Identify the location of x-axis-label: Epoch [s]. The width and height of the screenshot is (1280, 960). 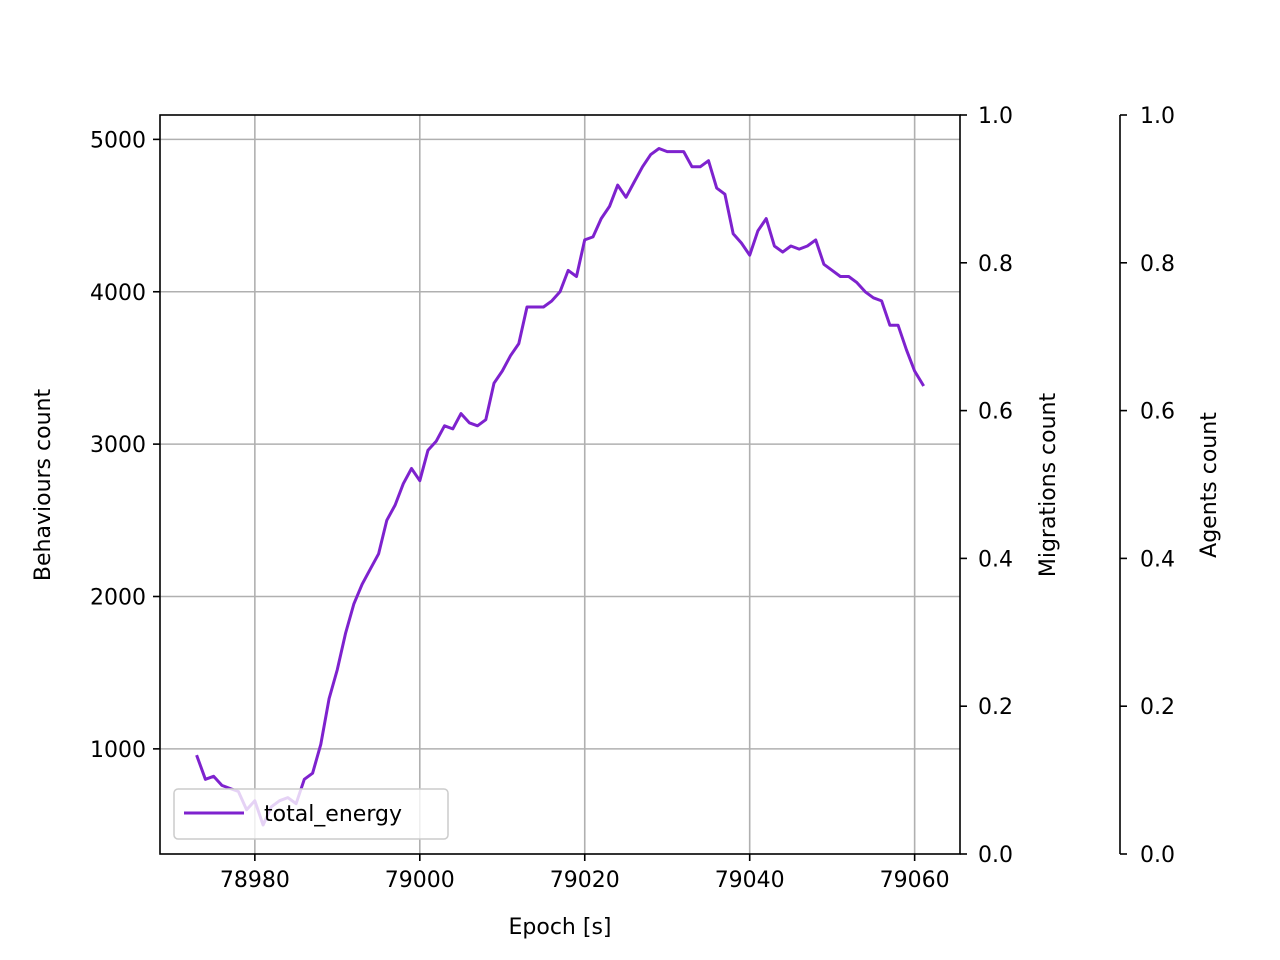
(560, 927).